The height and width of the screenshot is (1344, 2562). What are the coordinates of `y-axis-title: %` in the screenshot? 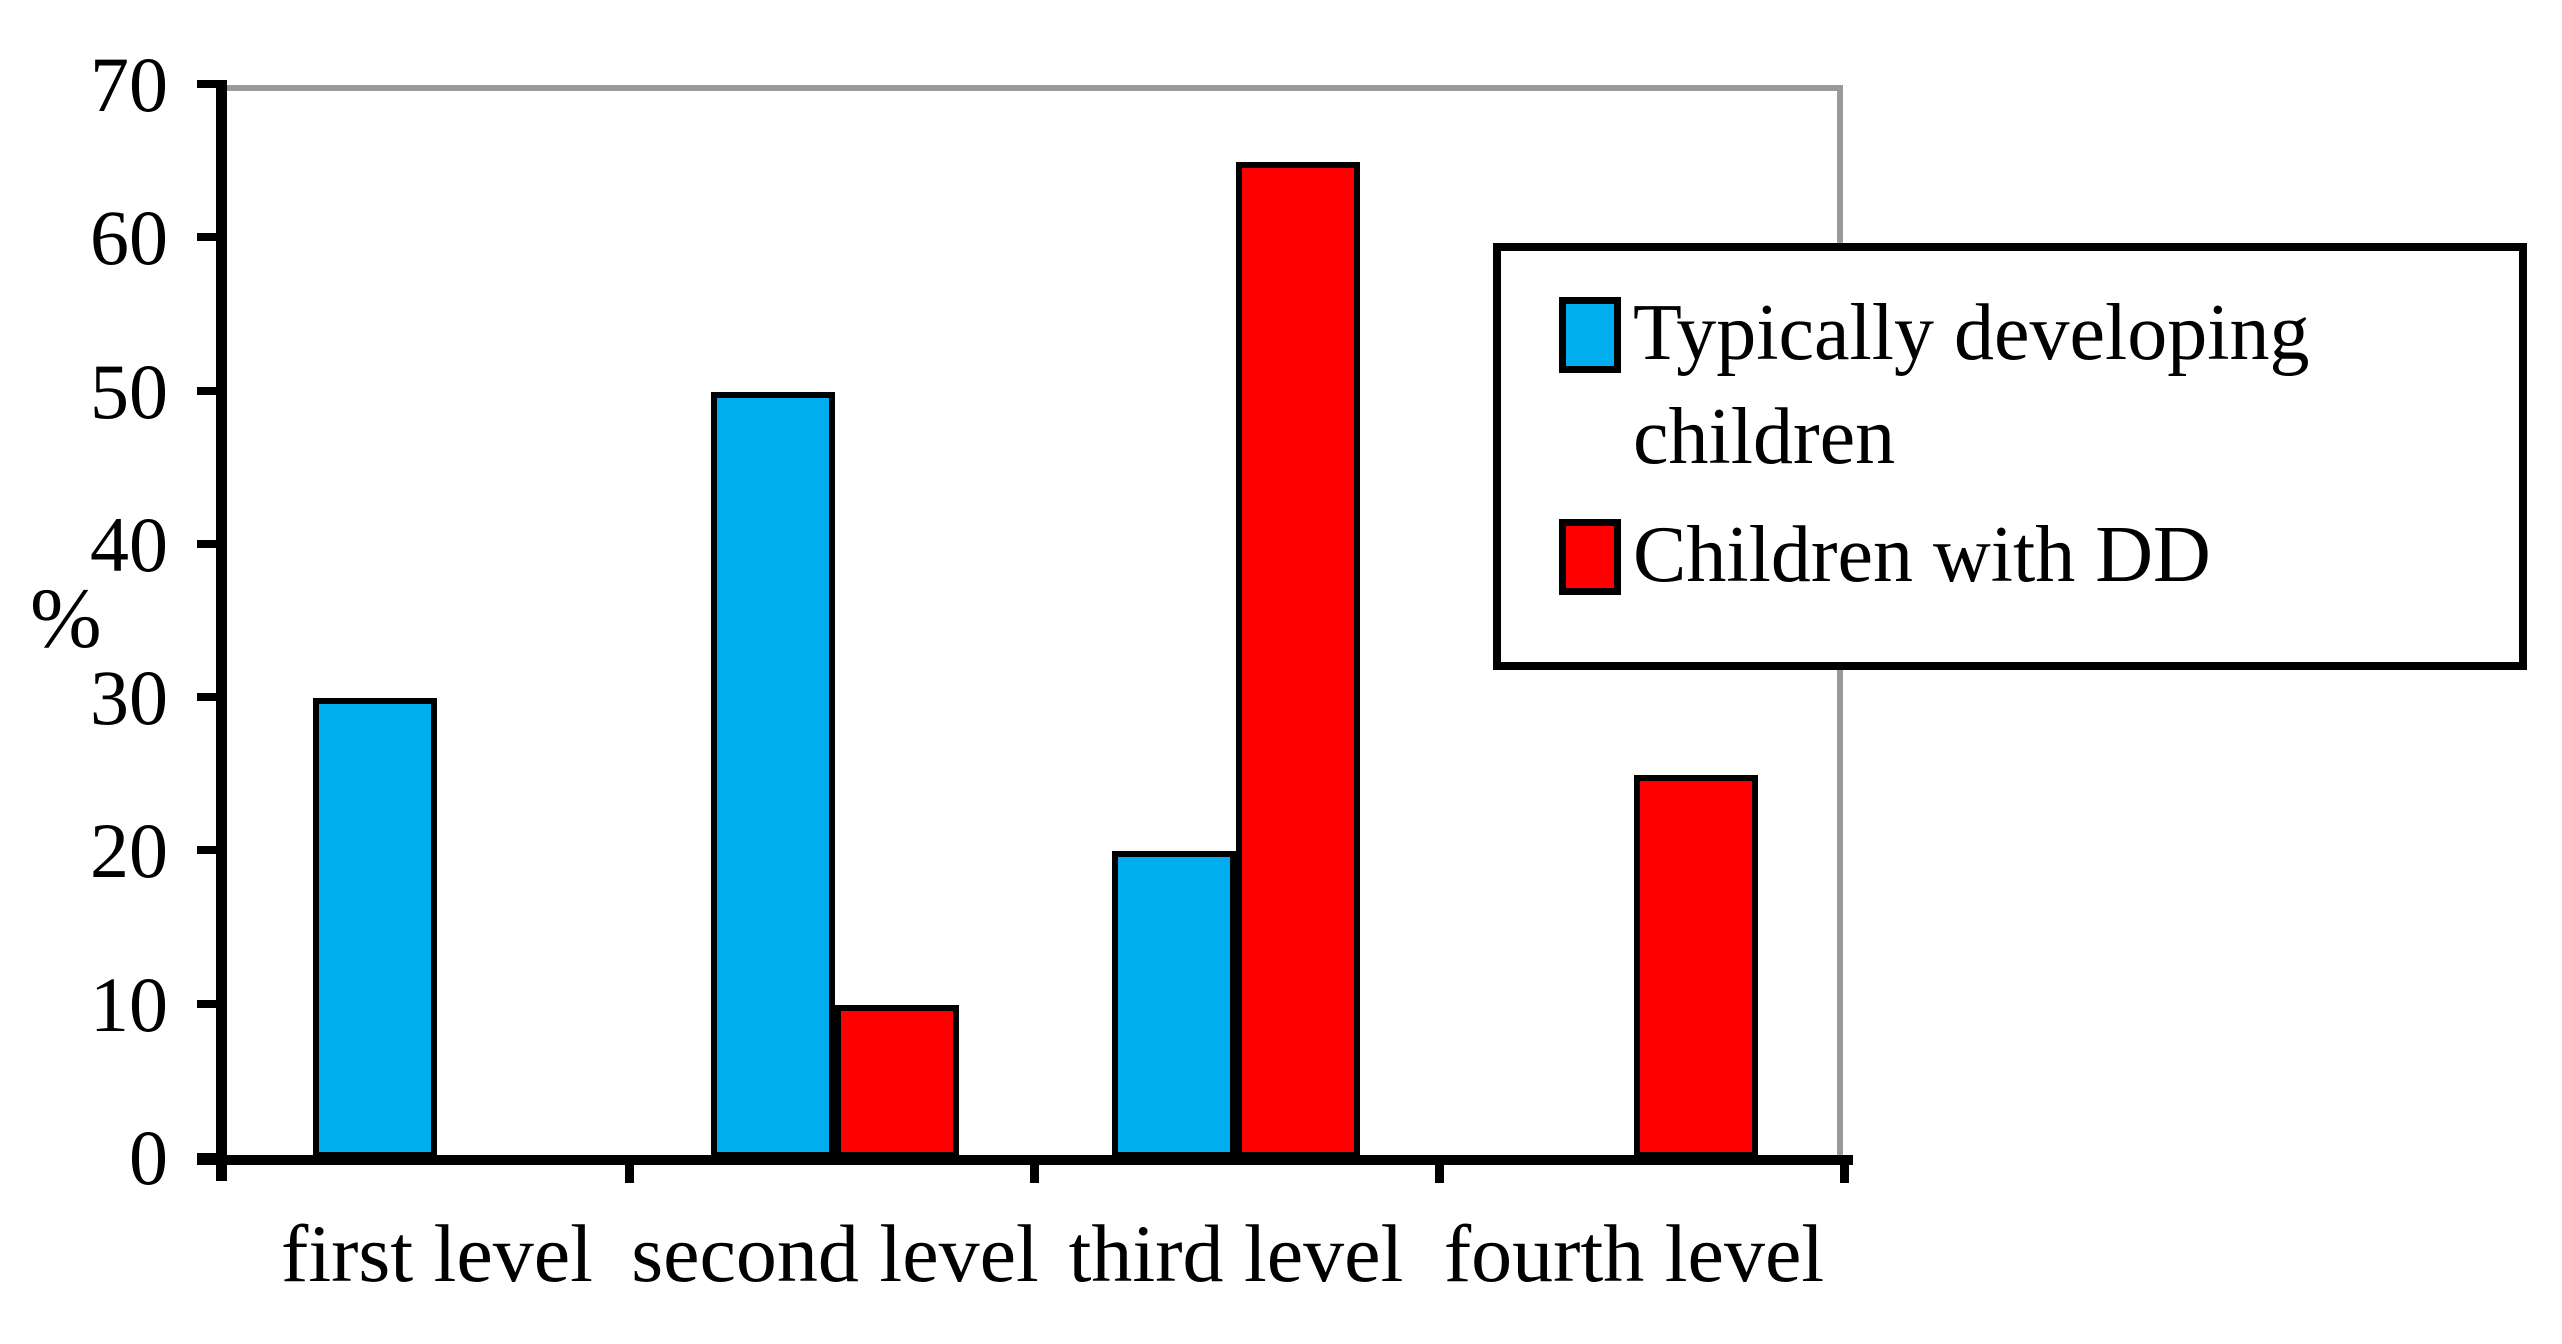 It's located at (66, 618).